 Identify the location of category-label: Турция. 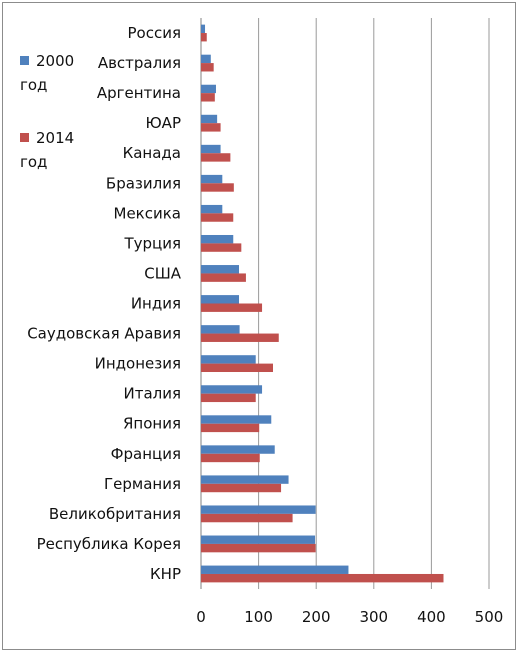
(152, 243).